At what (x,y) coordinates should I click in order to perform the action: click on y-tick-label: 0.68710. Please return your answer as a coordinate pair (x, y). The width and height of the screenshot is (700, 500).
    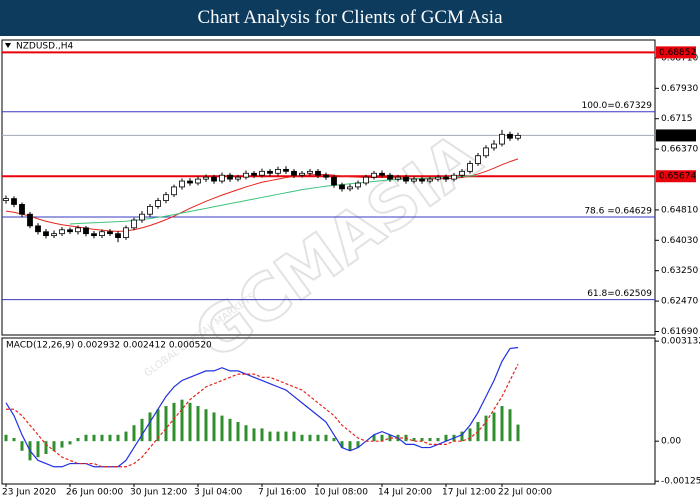
    Looking at the image, I should click on (679, 58).